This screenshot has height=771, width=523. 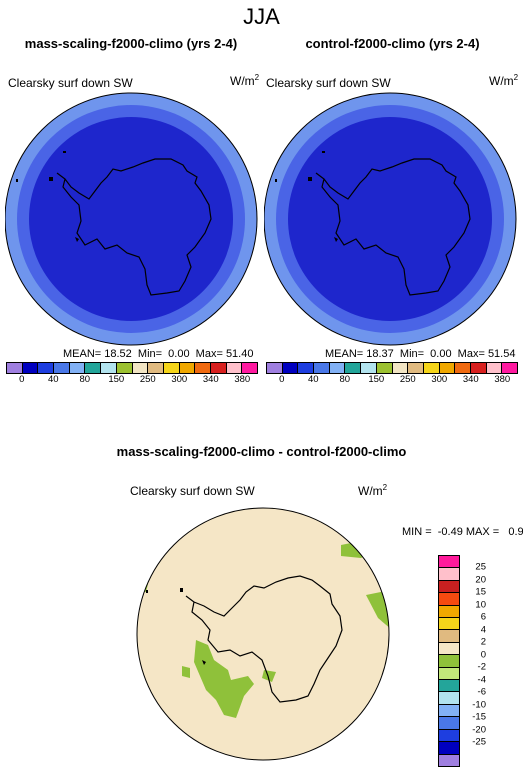 What do you see at coordinates (481, 680) in the screenshot?
I see `colorbar-label: -4` at bounding box center [481, 680].